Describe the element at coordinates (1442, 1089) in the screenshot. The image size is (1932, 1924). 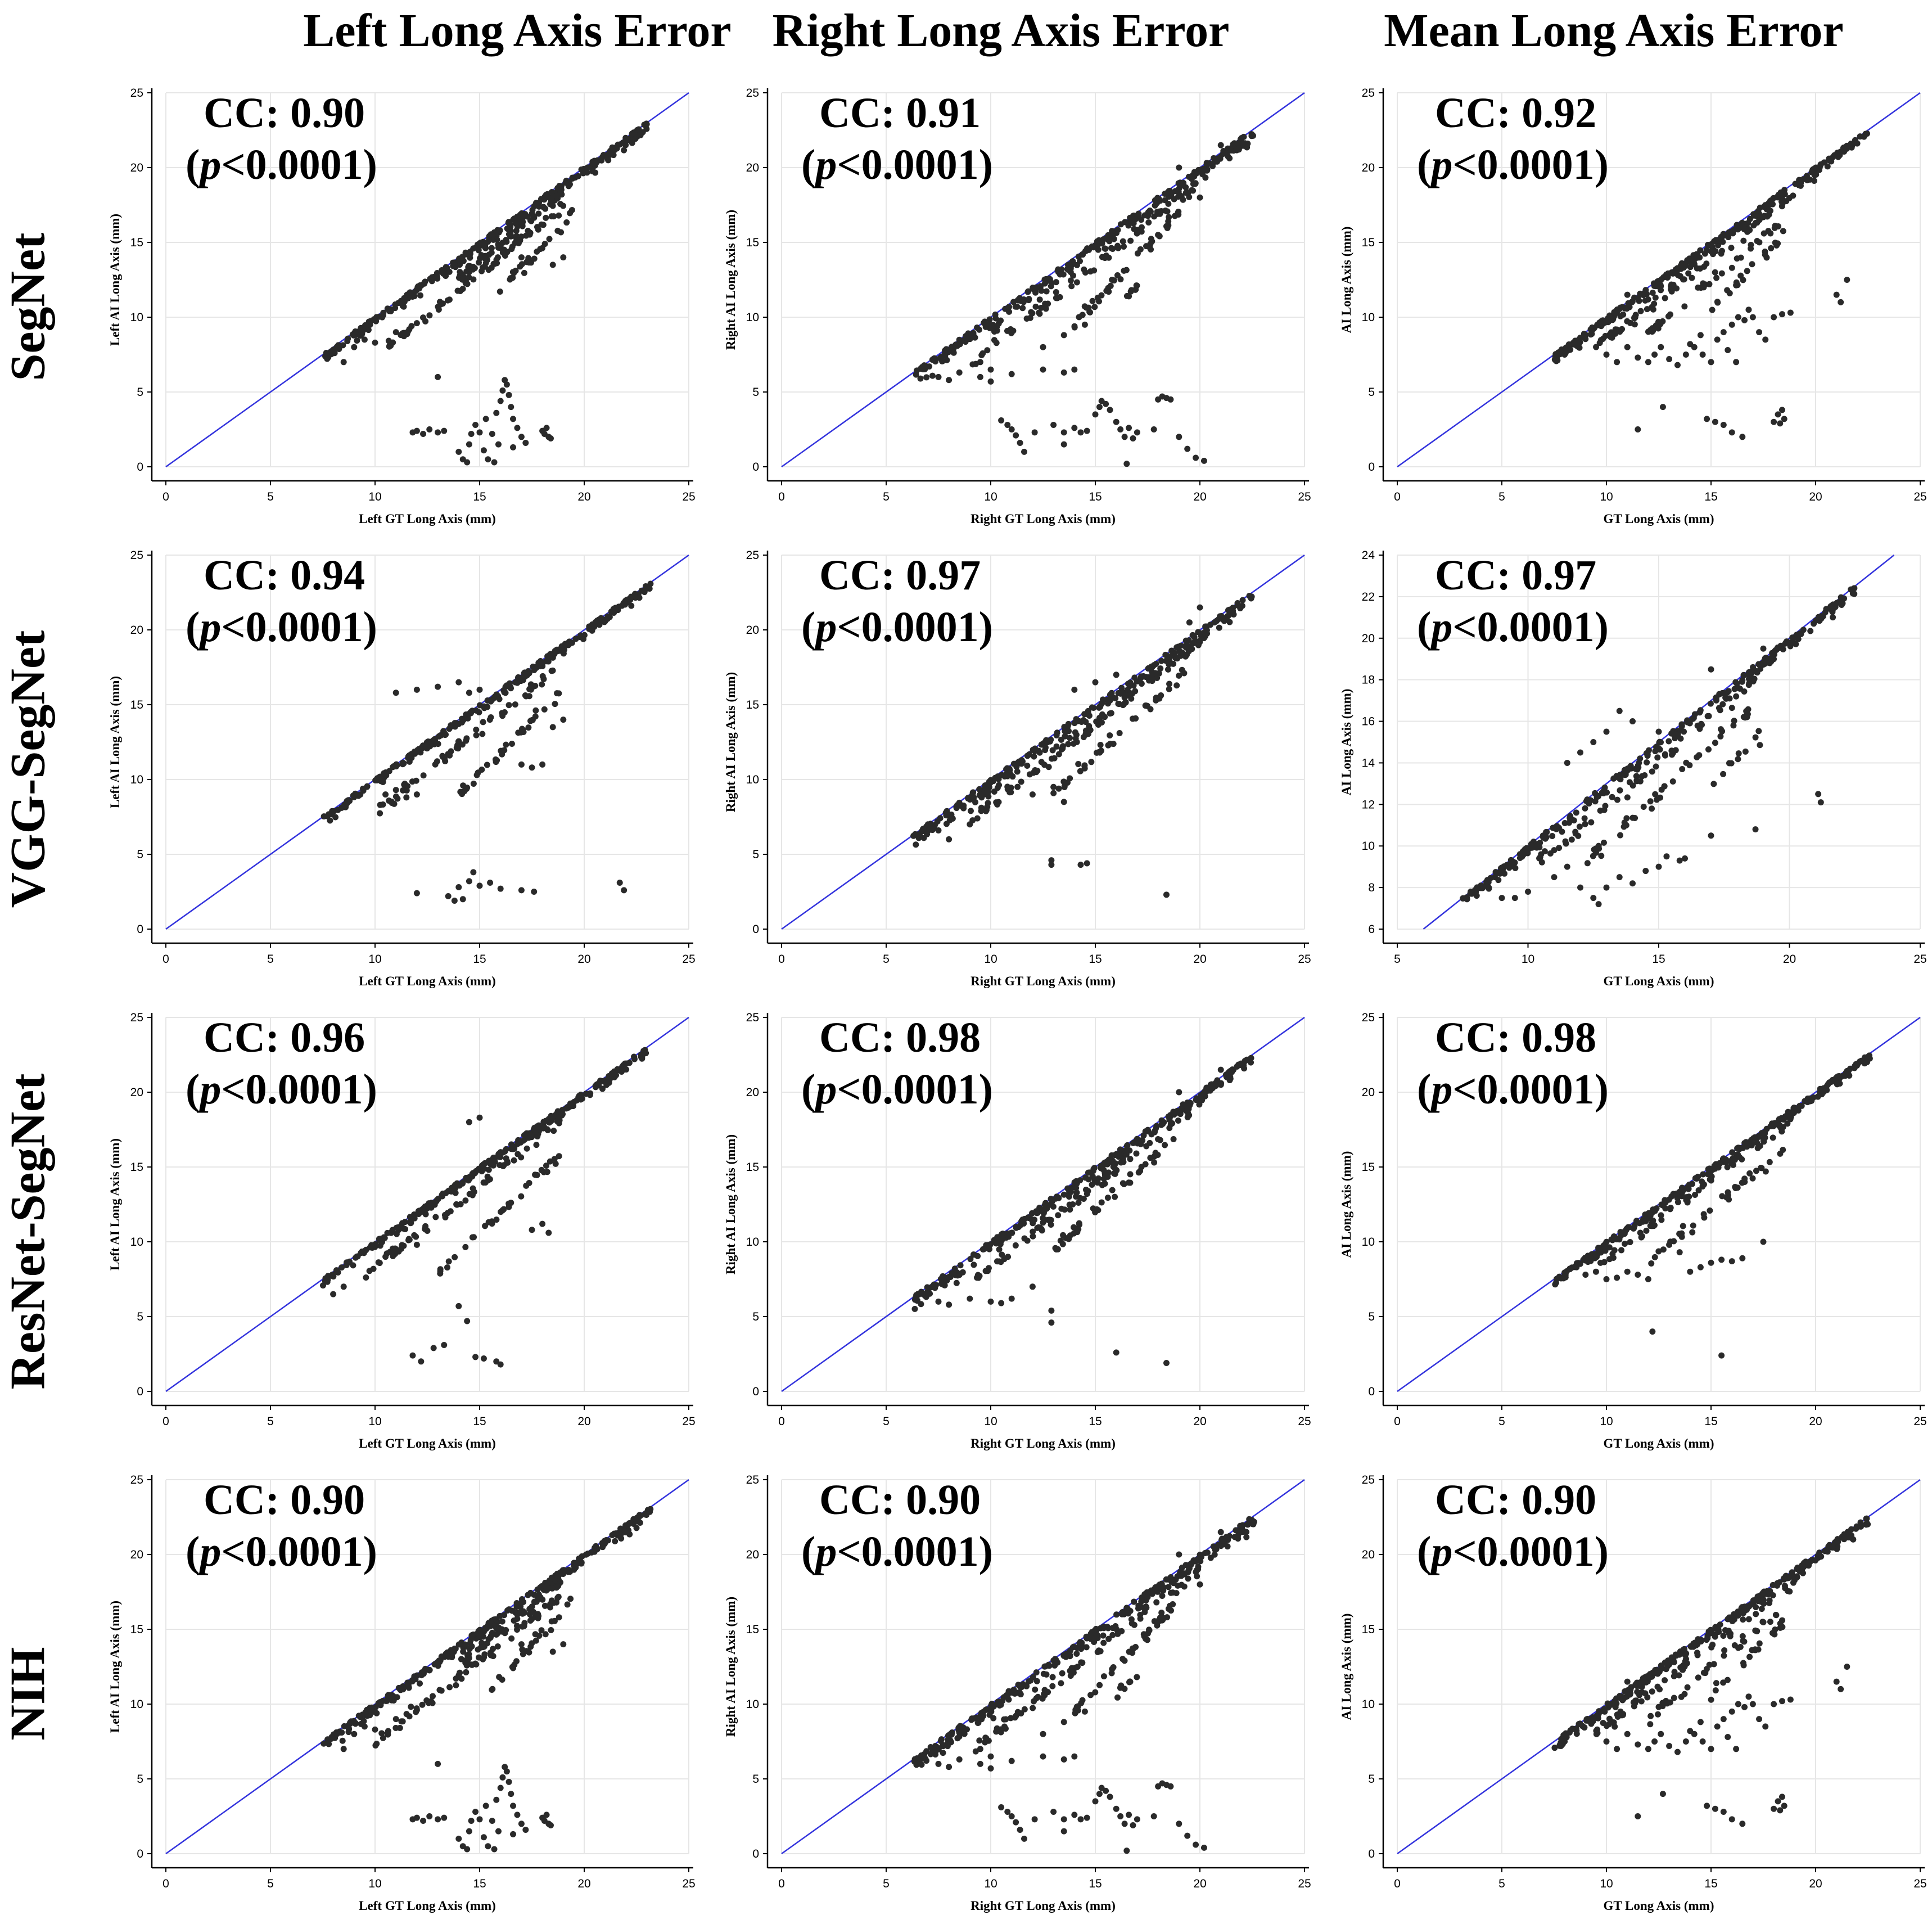
I see `p-symbol: p` at that location.